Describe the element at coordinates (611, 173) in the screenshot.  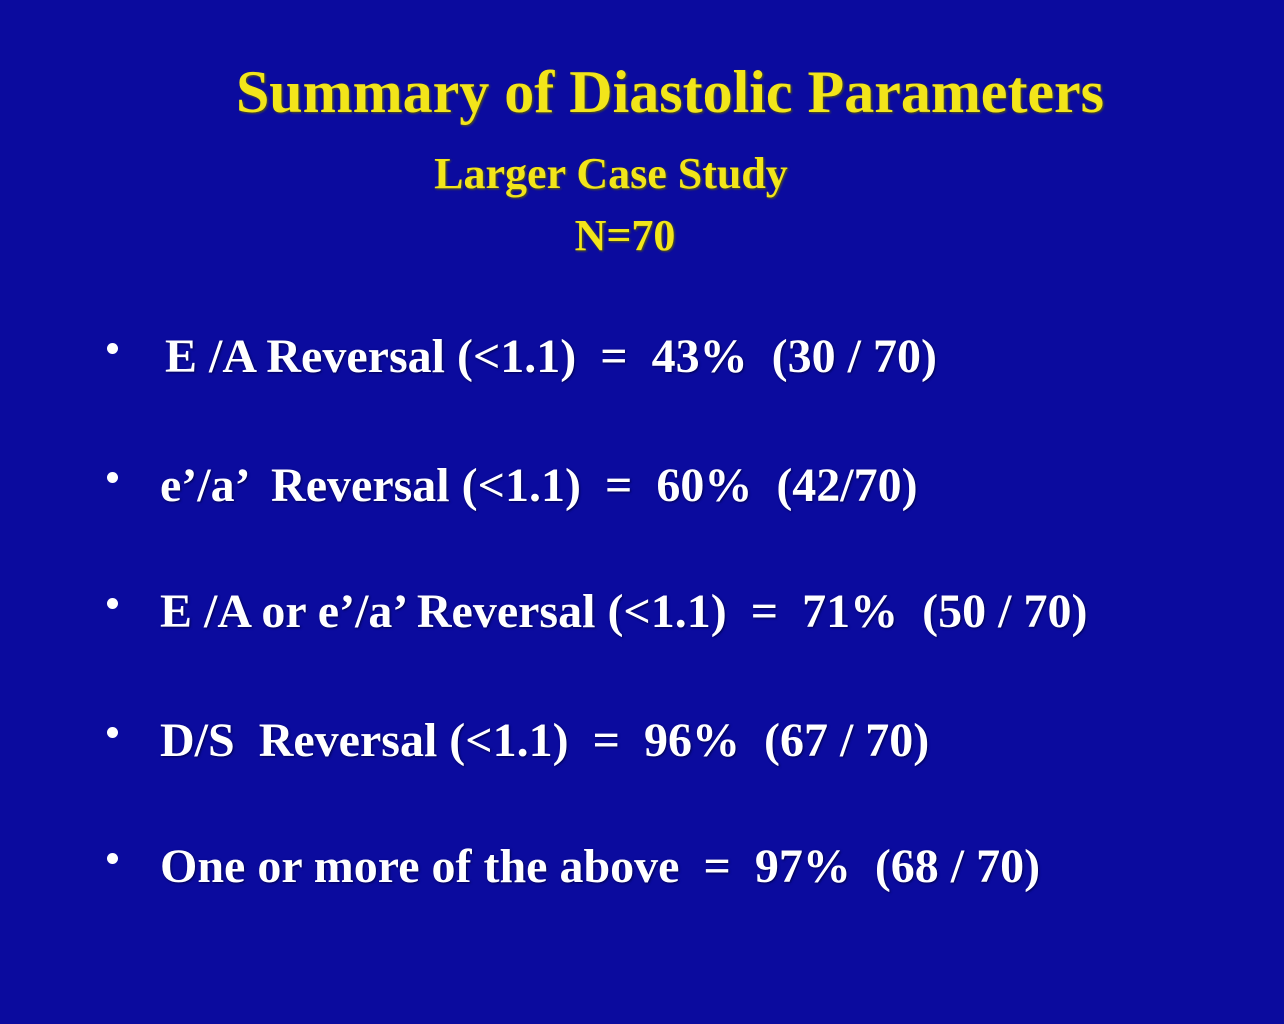
I see `subtitle: Larger Case Study` at that location.